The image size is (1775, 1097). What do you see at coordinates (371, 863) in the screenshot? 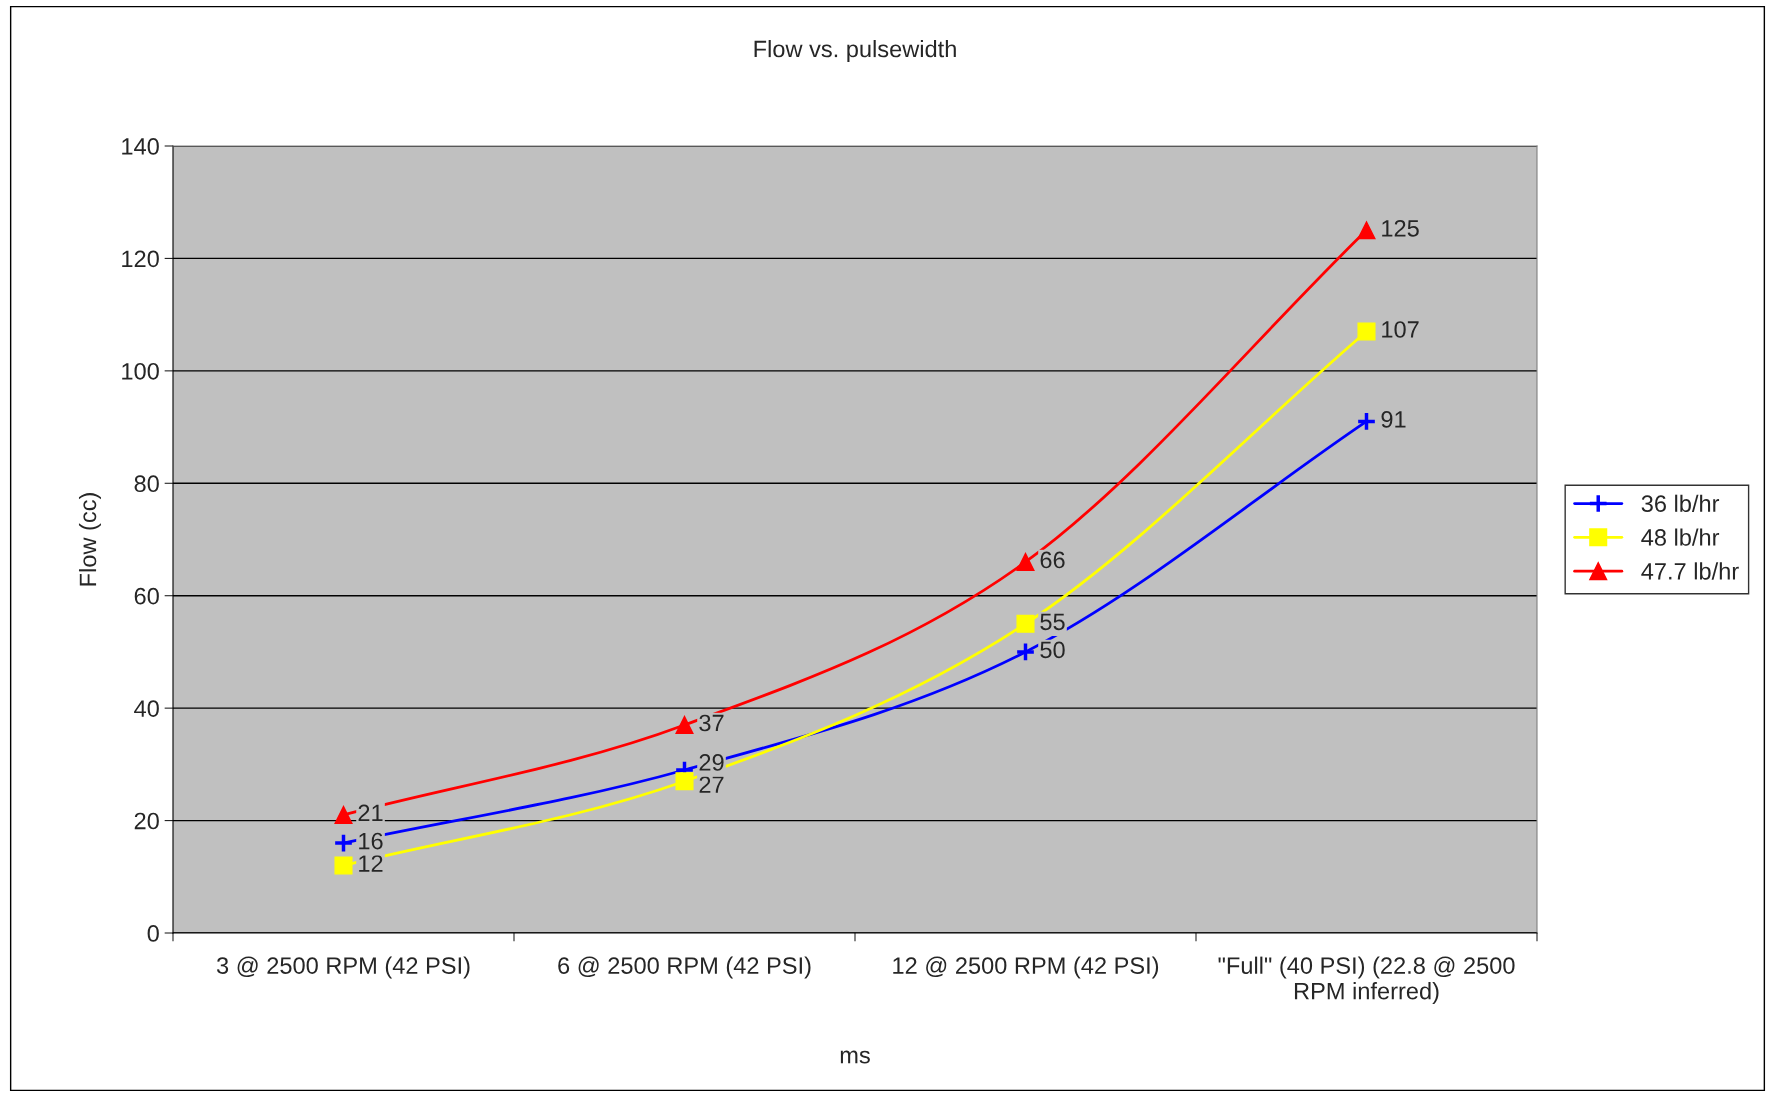
I see `data-label: 12` at bounding box center [371, 863].